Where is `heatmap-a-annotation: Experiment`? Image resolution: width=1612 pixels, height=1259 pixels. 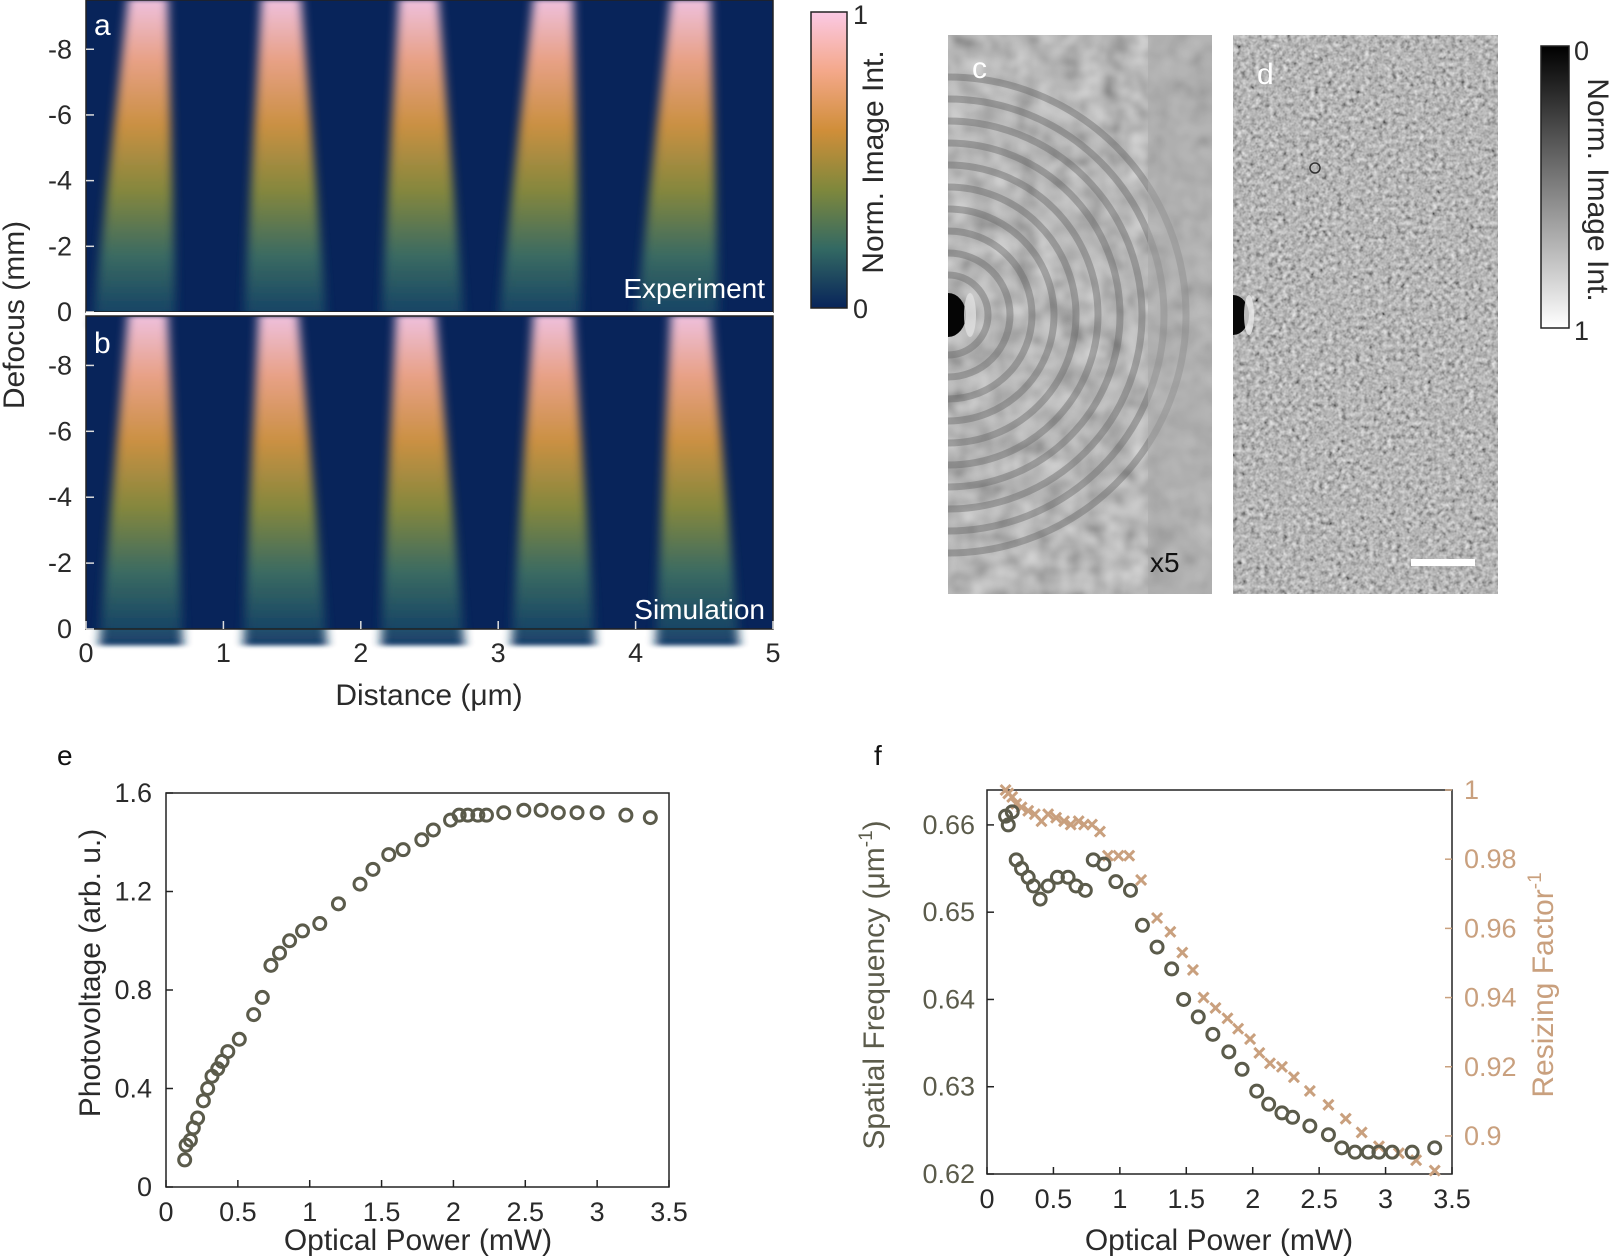
heatmap-a-annotation: Experiment is located at coordinates (694, 288).